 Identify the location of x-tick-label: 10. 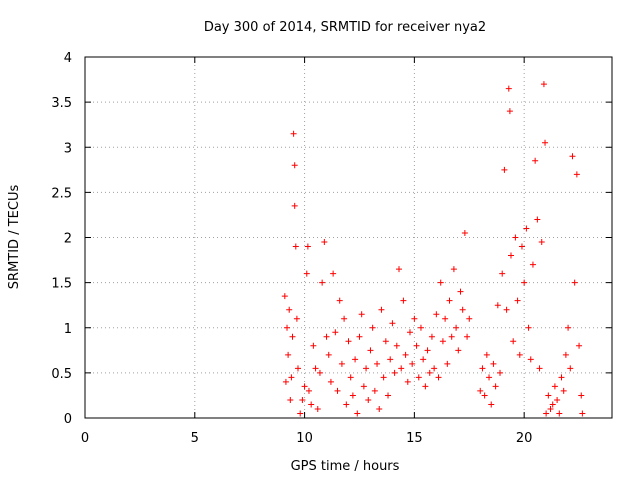
(304, 438).